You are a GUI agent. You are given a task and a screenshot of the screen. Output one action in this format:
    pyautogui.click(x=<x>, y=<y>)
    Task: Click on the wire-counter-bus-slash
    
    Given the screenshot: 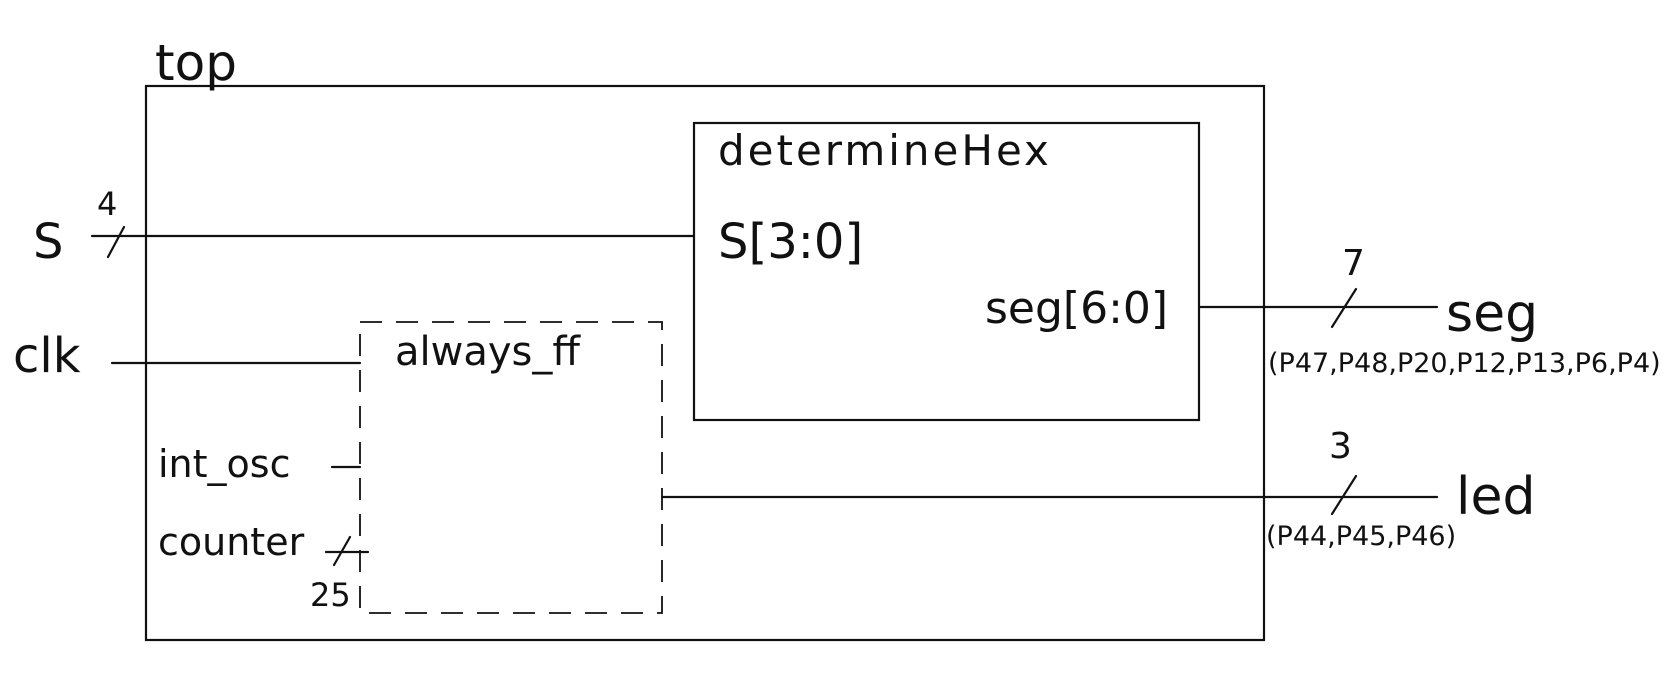 What is the action you would take?
    pyautogui.click(x=342, y=551)
    